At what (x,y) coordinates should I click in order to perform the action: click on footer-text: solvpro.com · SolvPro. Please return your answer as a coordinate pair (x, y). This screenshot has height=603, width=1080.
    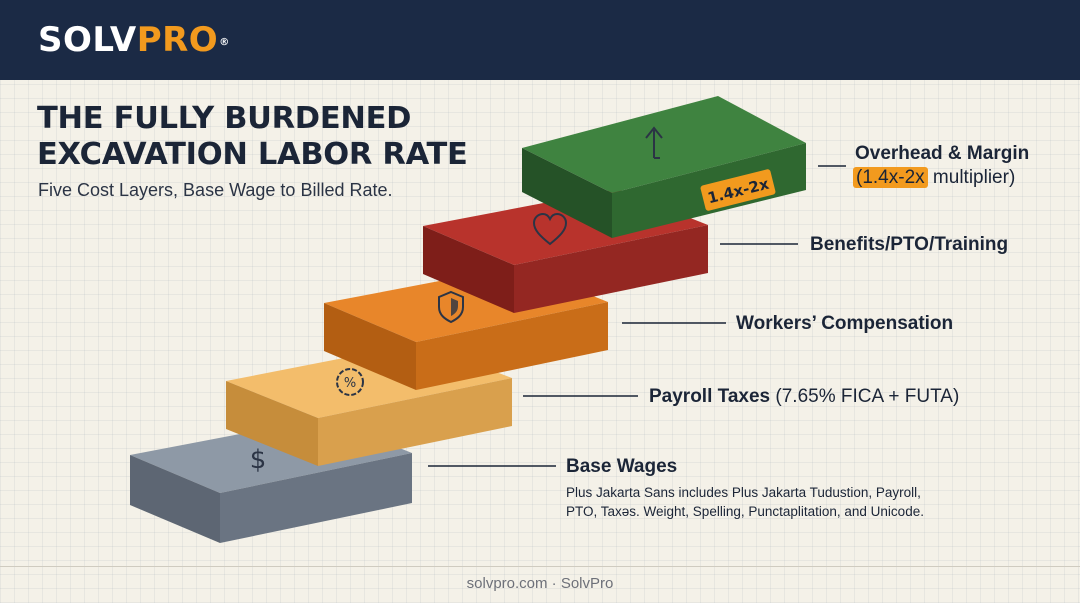
    Looking at the image, I should click on (540, 583).